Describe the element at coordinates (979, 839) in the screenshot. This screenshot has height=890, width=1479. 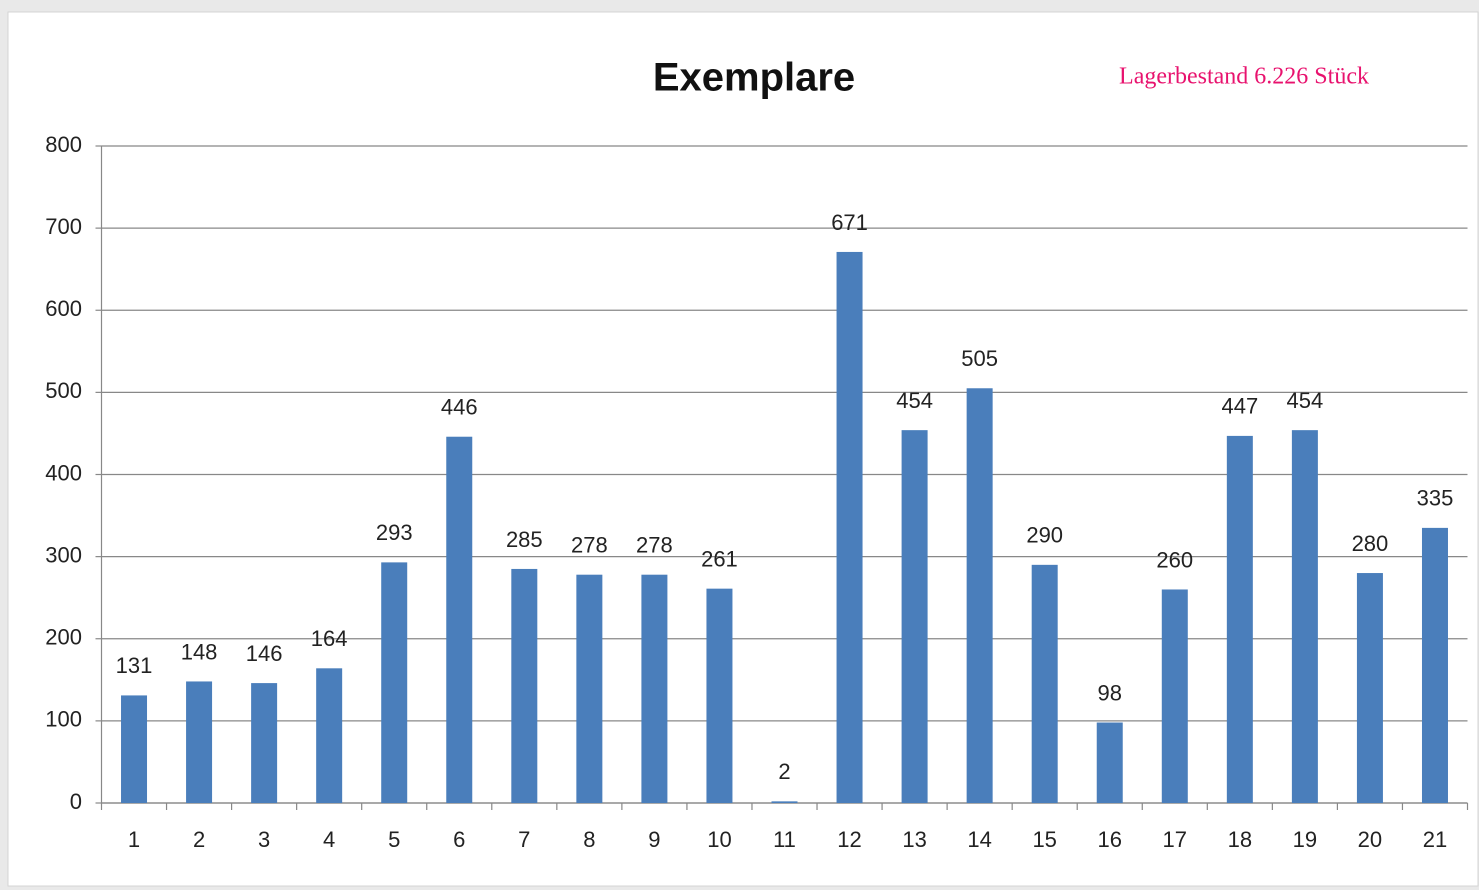
I see `x-tick-label: 14` at that location.